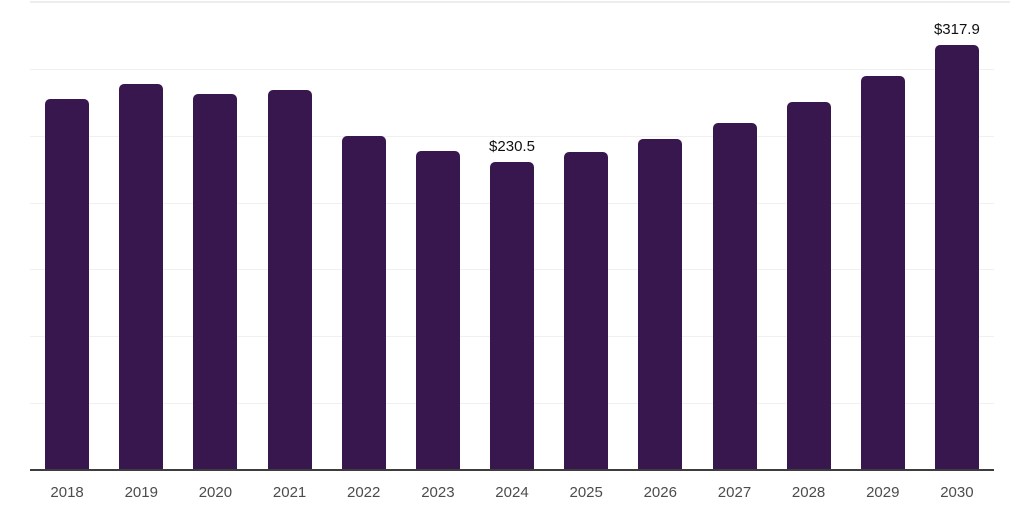  What do you see at coordinates (734, 296) in the screenshot?
I see `bar-2027` at bounding box center [734, 296].